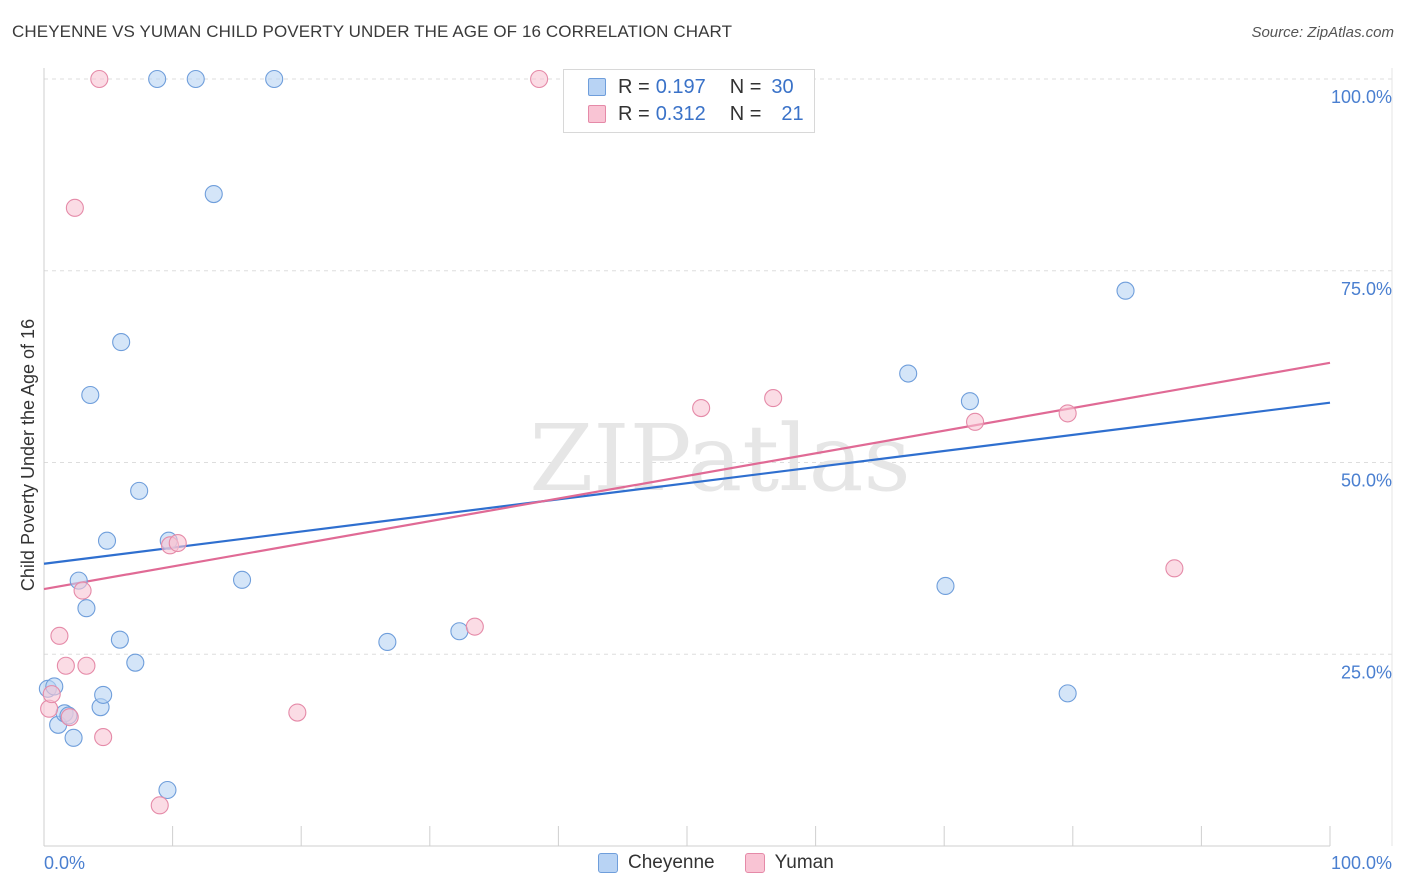  I want to click on legend-row-cheyenne: R = 0.197 N = 30, so click(691, 87).